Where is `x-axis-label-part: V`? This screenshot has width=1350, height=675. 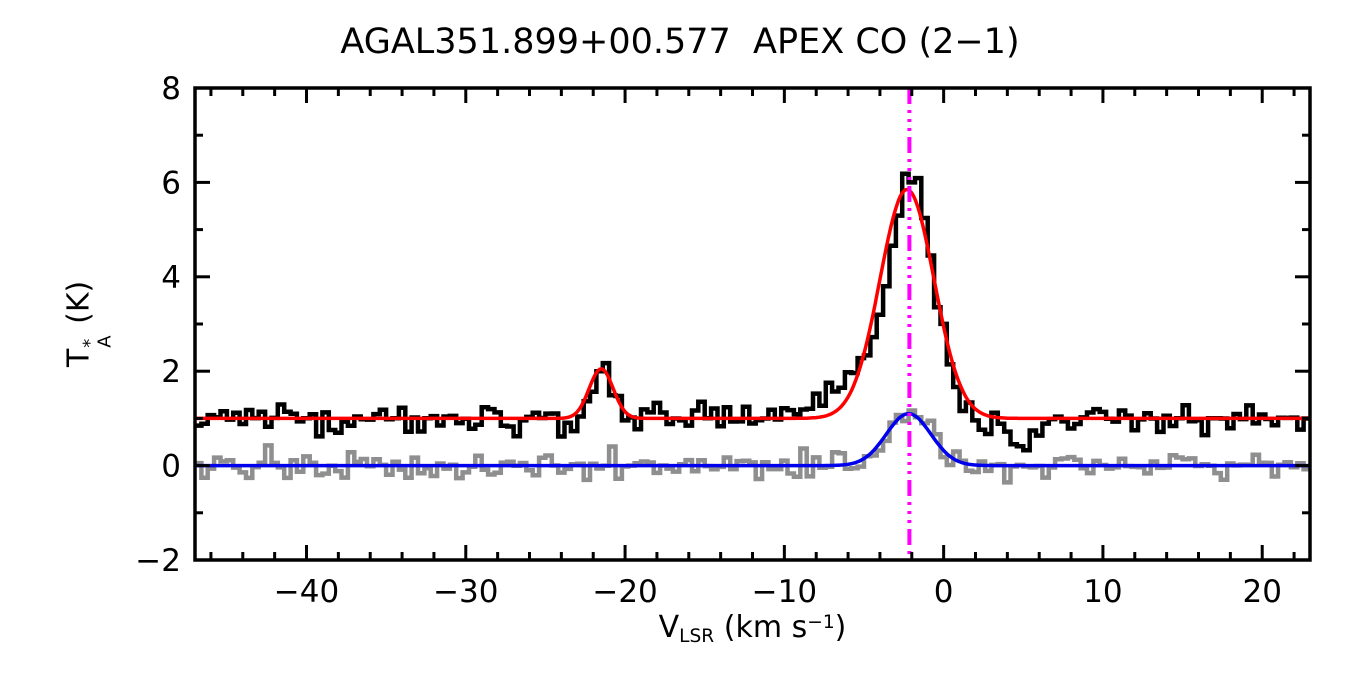
x-axis-label-part: V is located at coordinates (669, 627).